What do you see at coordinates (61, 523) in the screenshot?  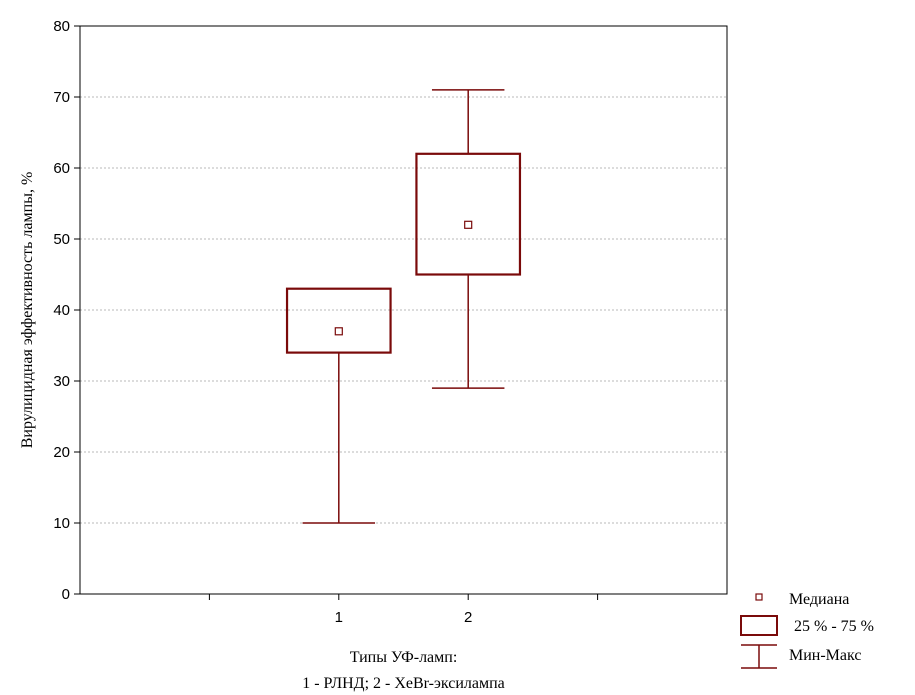 I see `y-tick-label: 10` at bounding box center [61, 523].